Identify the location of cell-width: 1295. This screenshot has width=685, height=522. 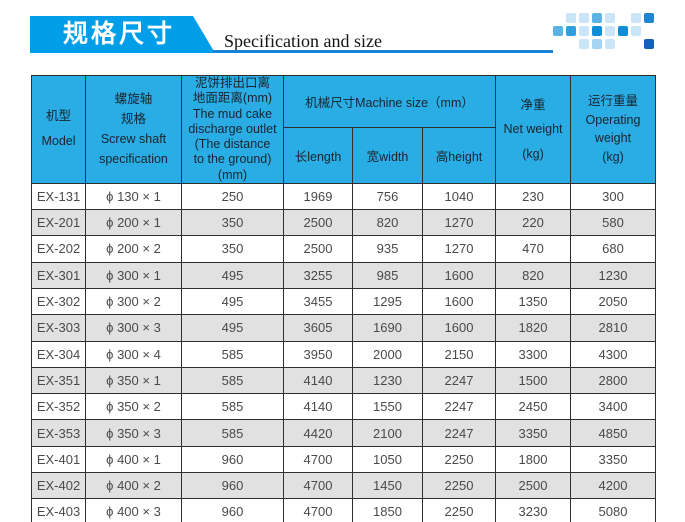
(387, 301).